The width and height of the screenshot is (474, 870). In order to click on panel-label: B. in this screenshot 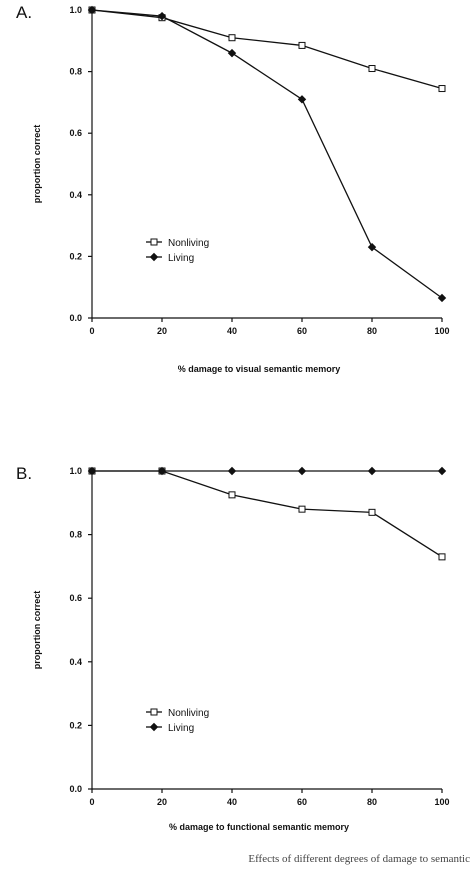, I will do `click(24, 473)`.